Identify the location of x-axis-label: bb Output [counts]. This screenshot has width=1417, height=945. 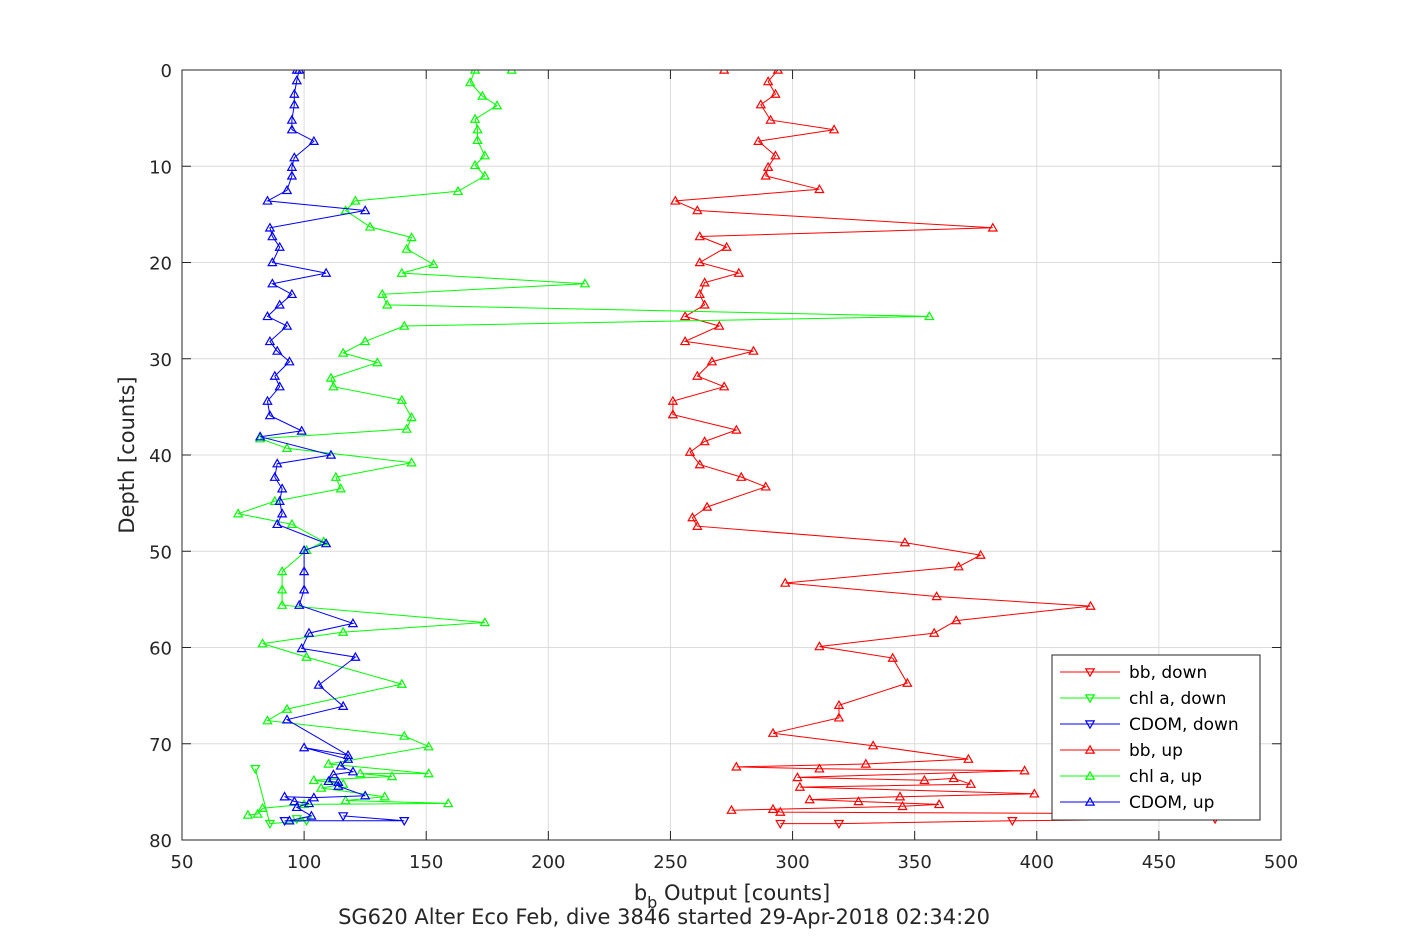
(732, 896).